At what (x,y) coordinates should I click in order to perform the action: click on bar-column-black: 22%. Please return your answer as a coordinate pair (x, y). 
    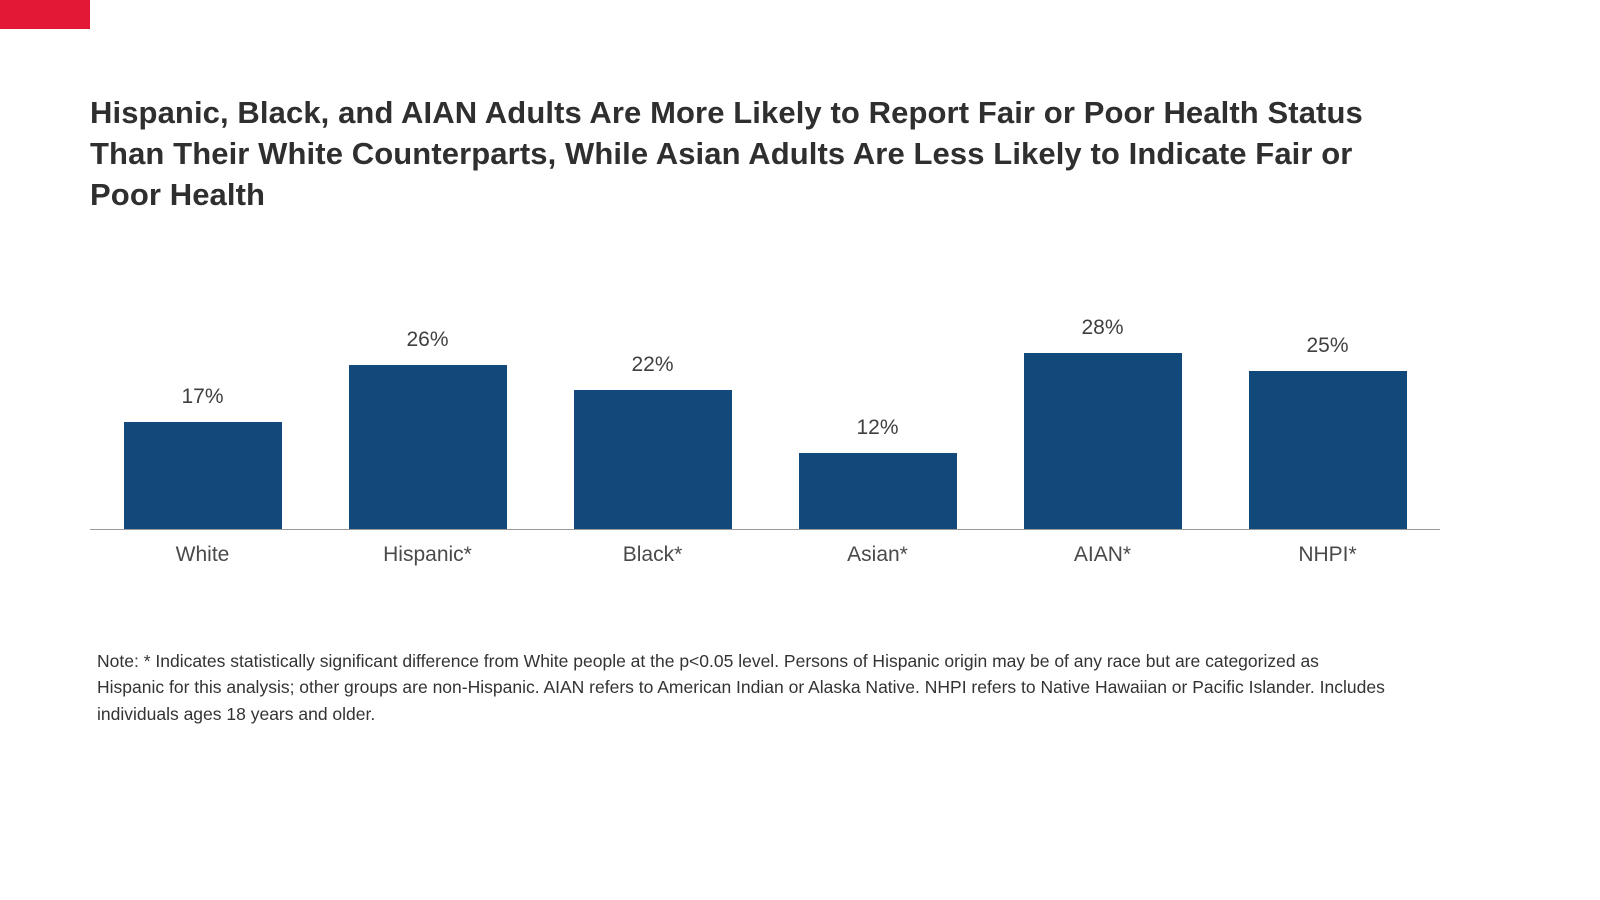
    Looking at the image, I should click on (652, 414).